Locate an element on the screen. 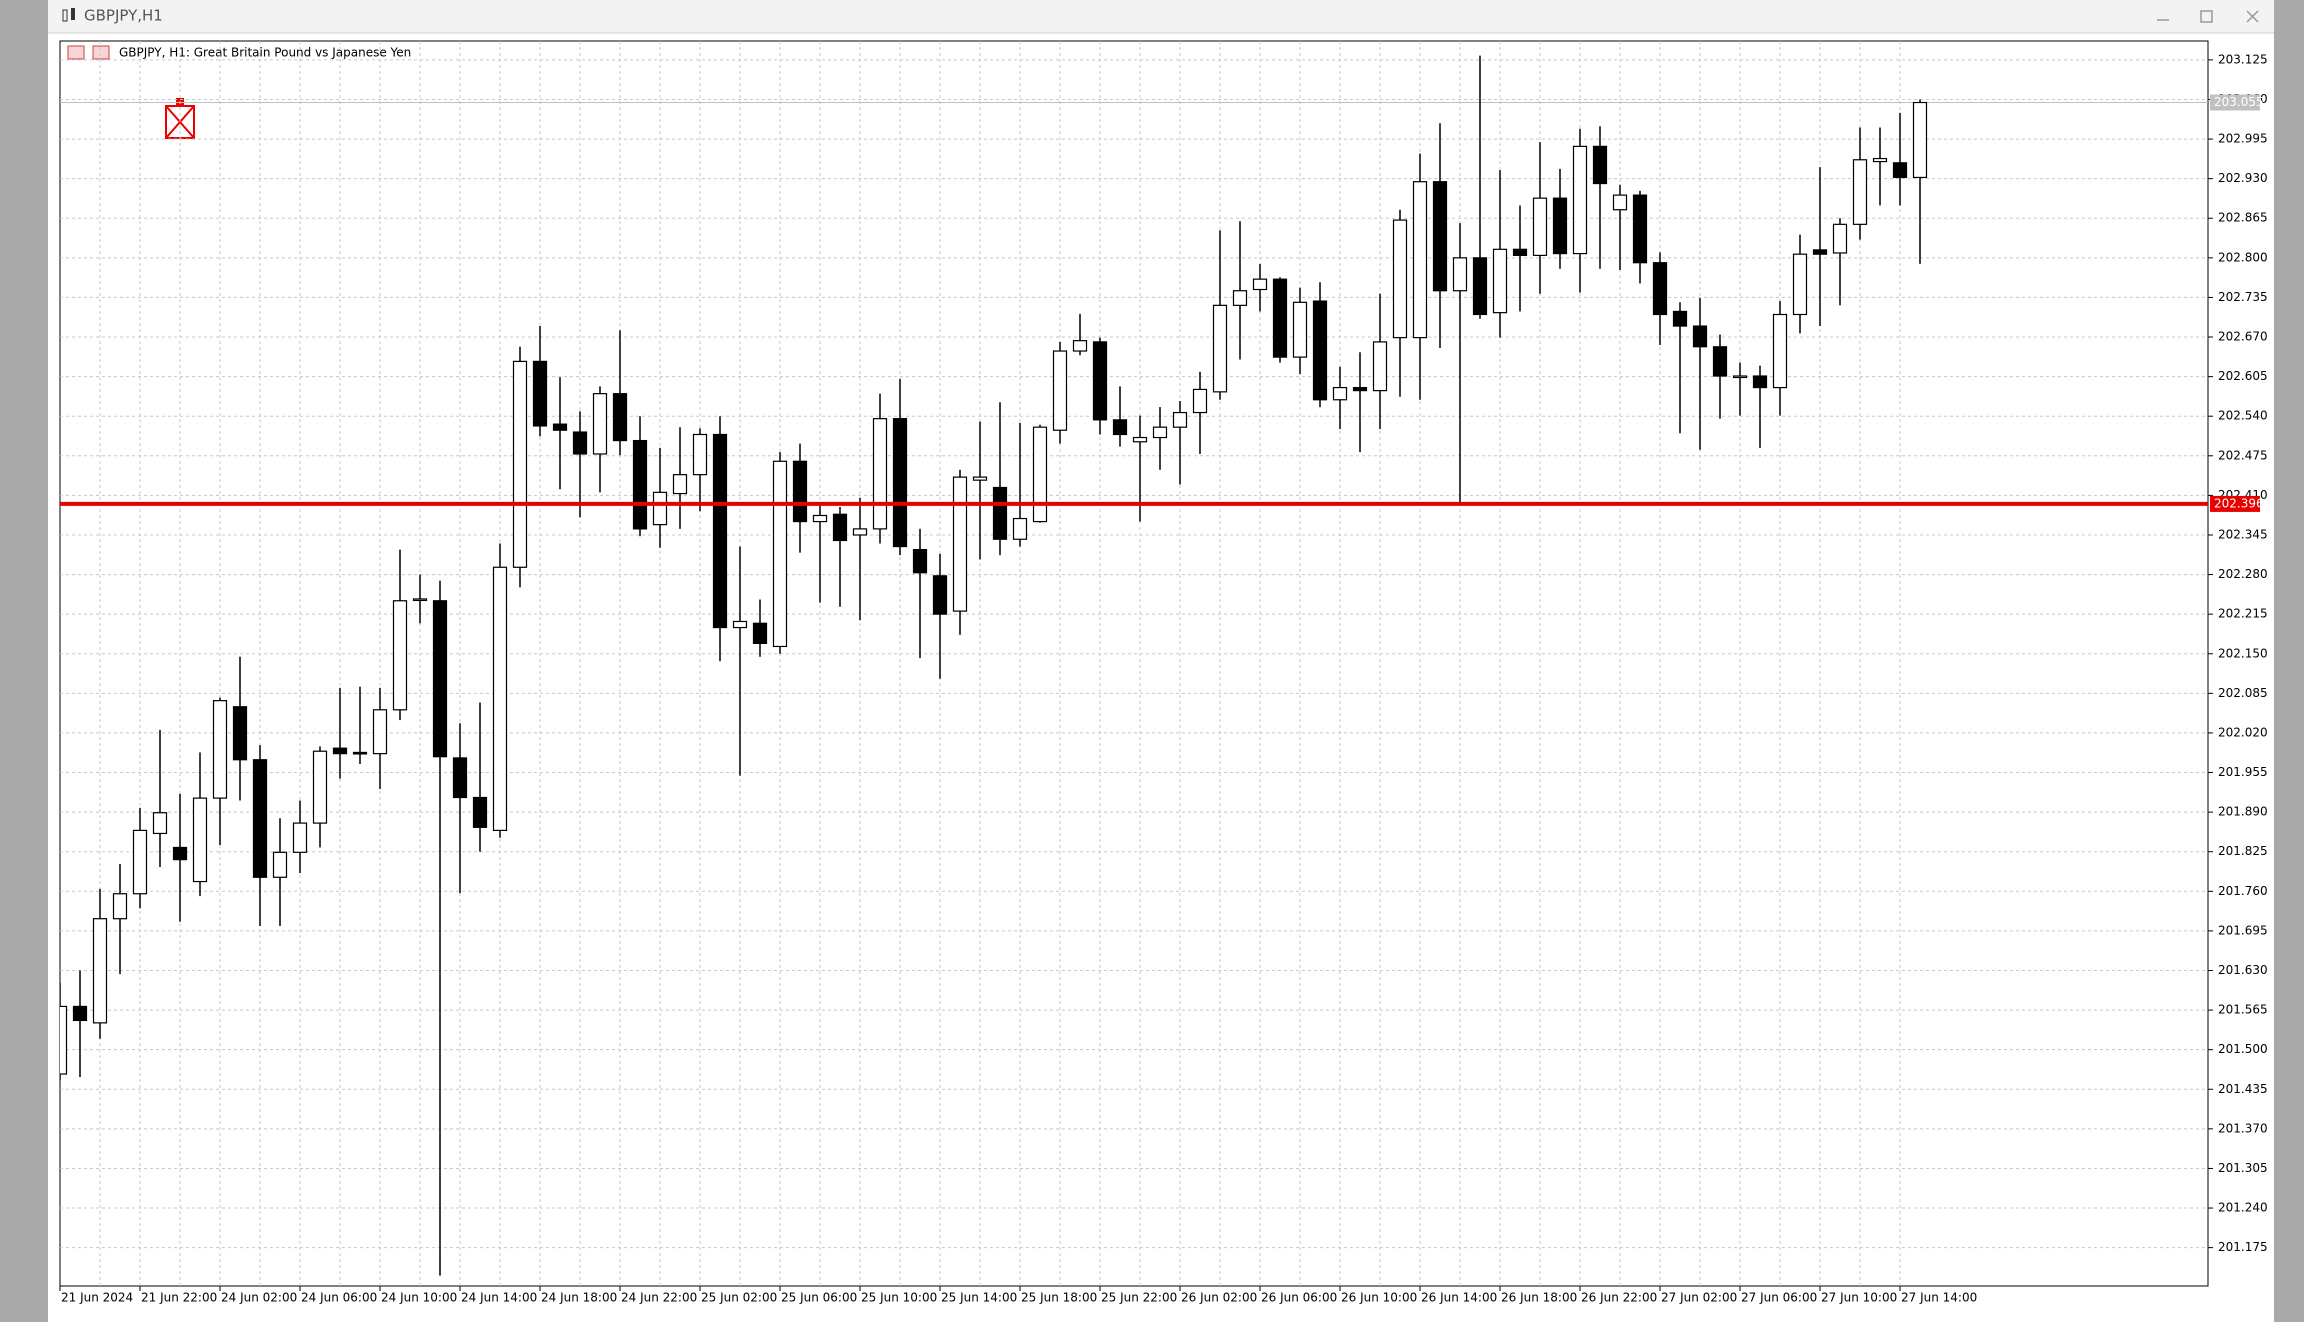 The image size is (2304, 1322). y-tick-label: 201.175 is located at coordinates (2243, 1247).